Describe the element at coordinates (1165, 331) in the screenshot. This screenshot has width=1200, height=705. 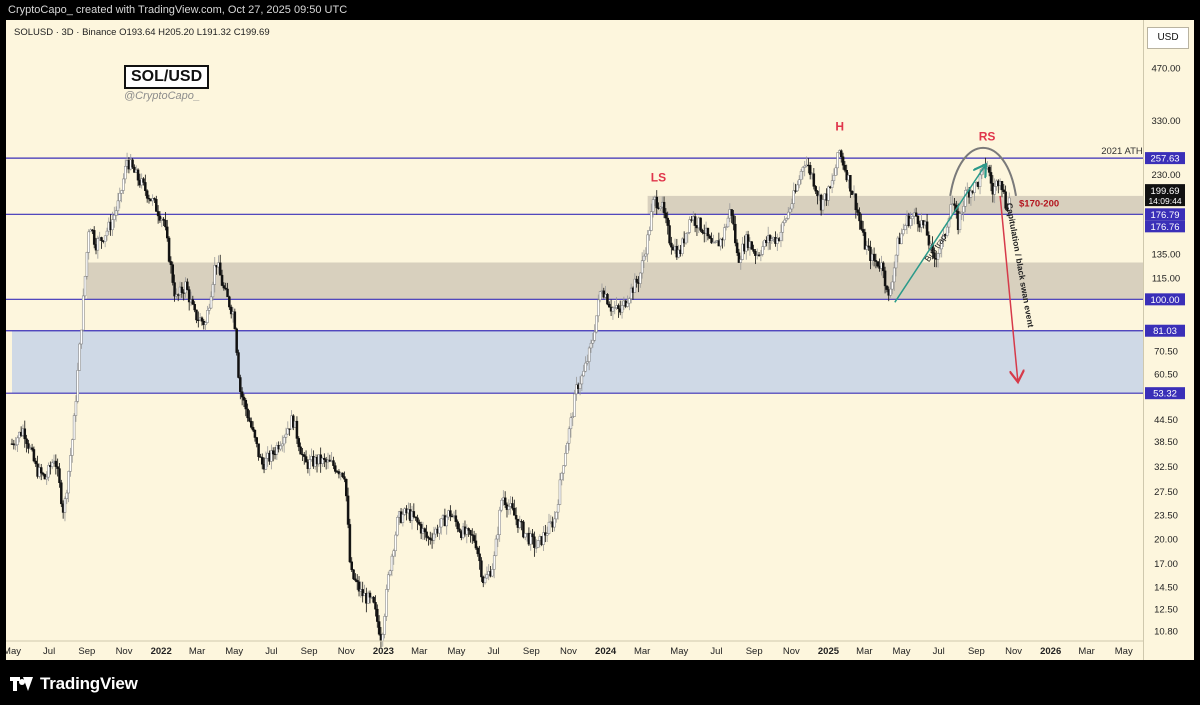
I see `price-badge-label: 81.03` at that location.